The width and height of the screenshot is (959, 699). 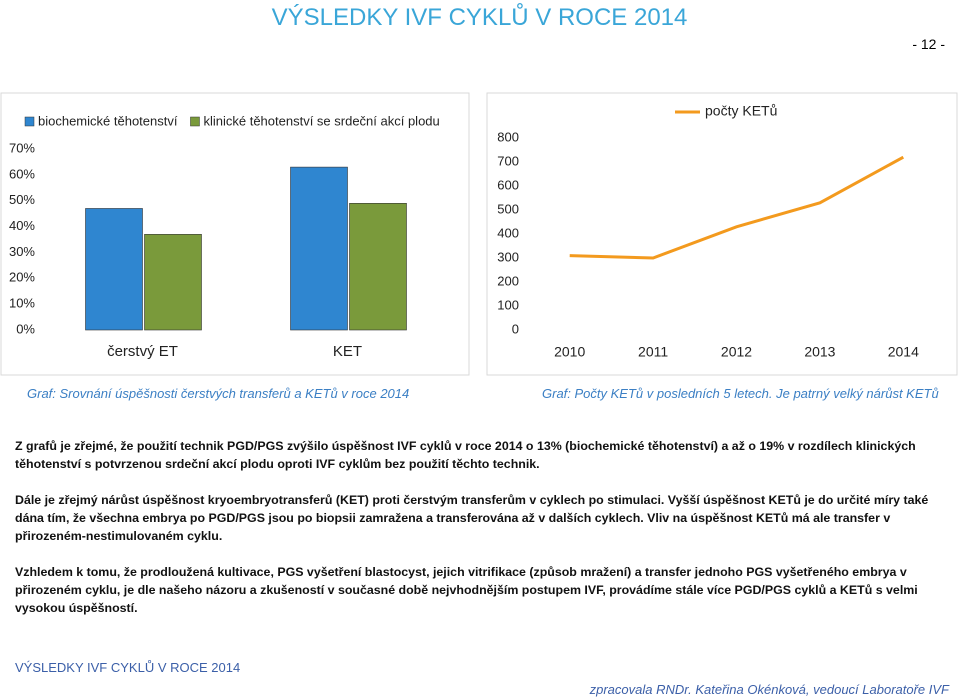 I want to click on y-tick-label: 70%, so click(x=22, y=147).